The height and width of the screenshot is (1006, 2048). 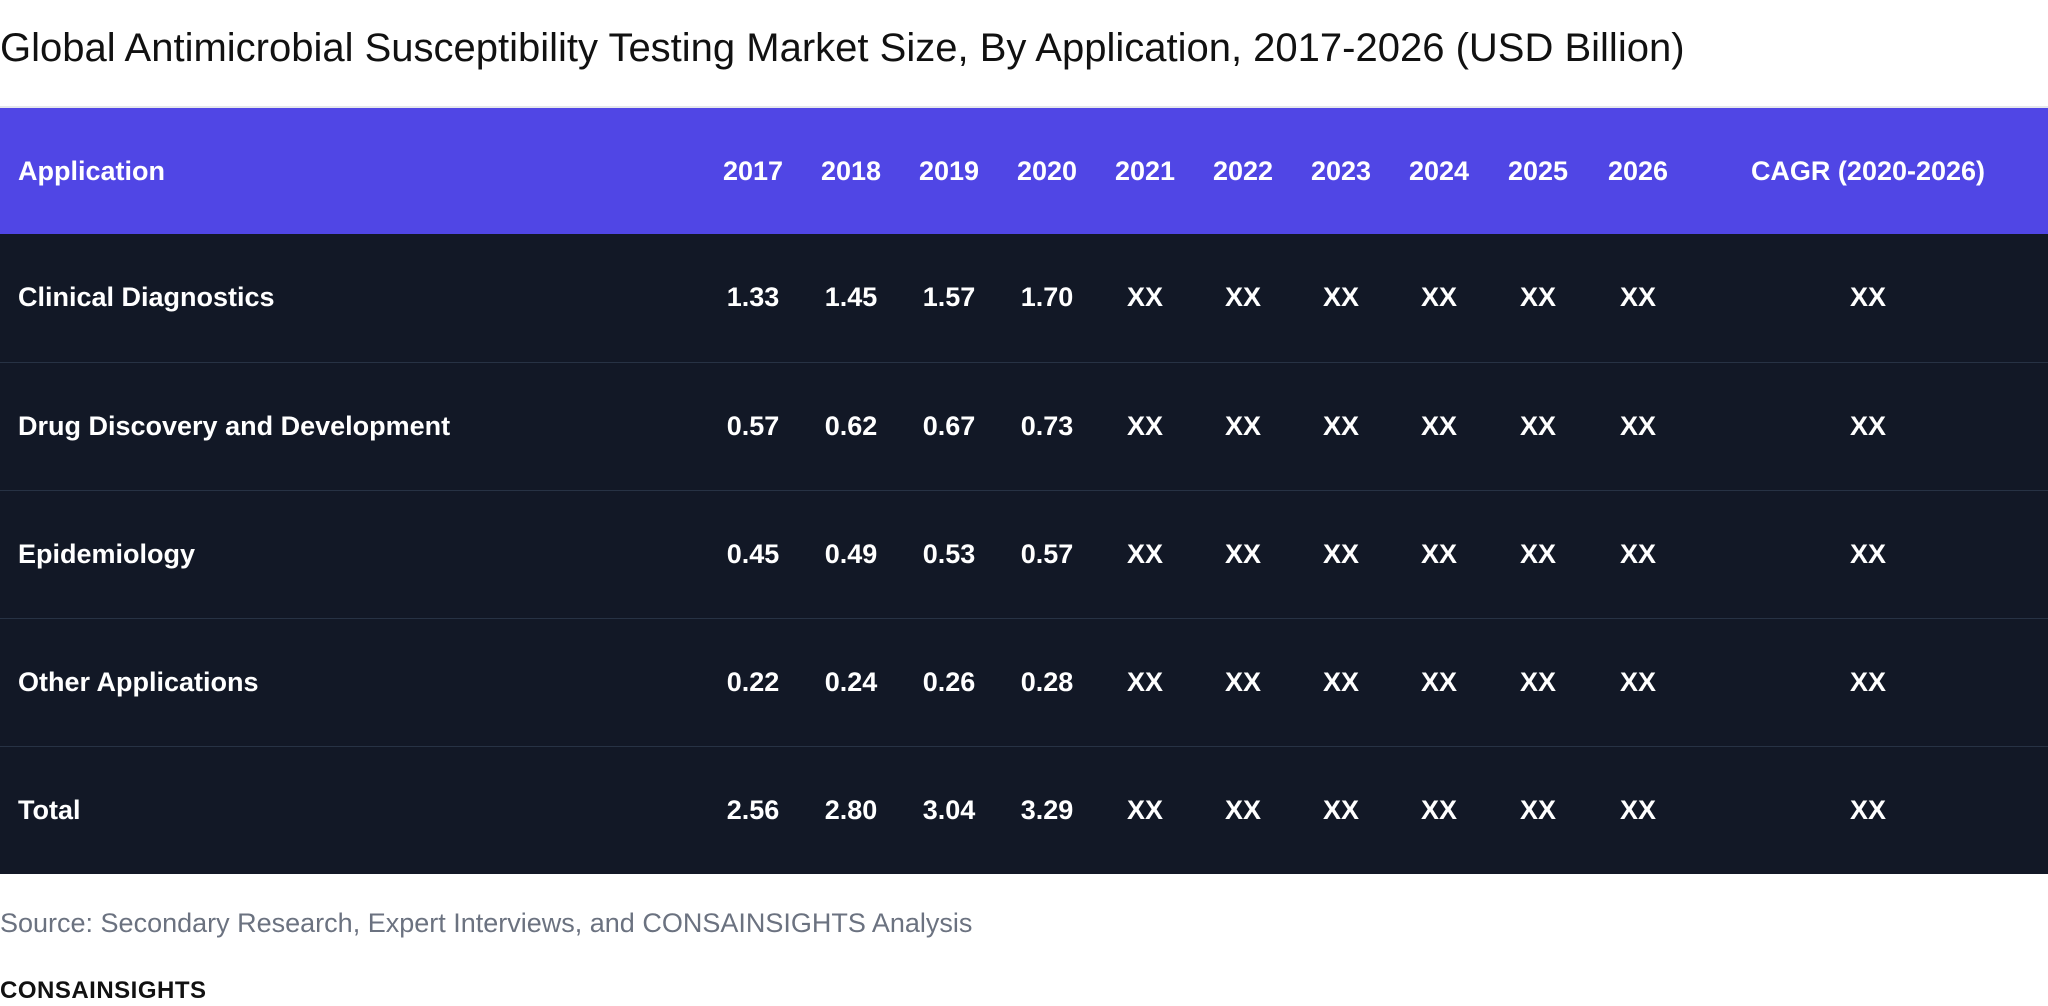 I want to click on cell-2017: 1.33, so click(x=753, y=297).